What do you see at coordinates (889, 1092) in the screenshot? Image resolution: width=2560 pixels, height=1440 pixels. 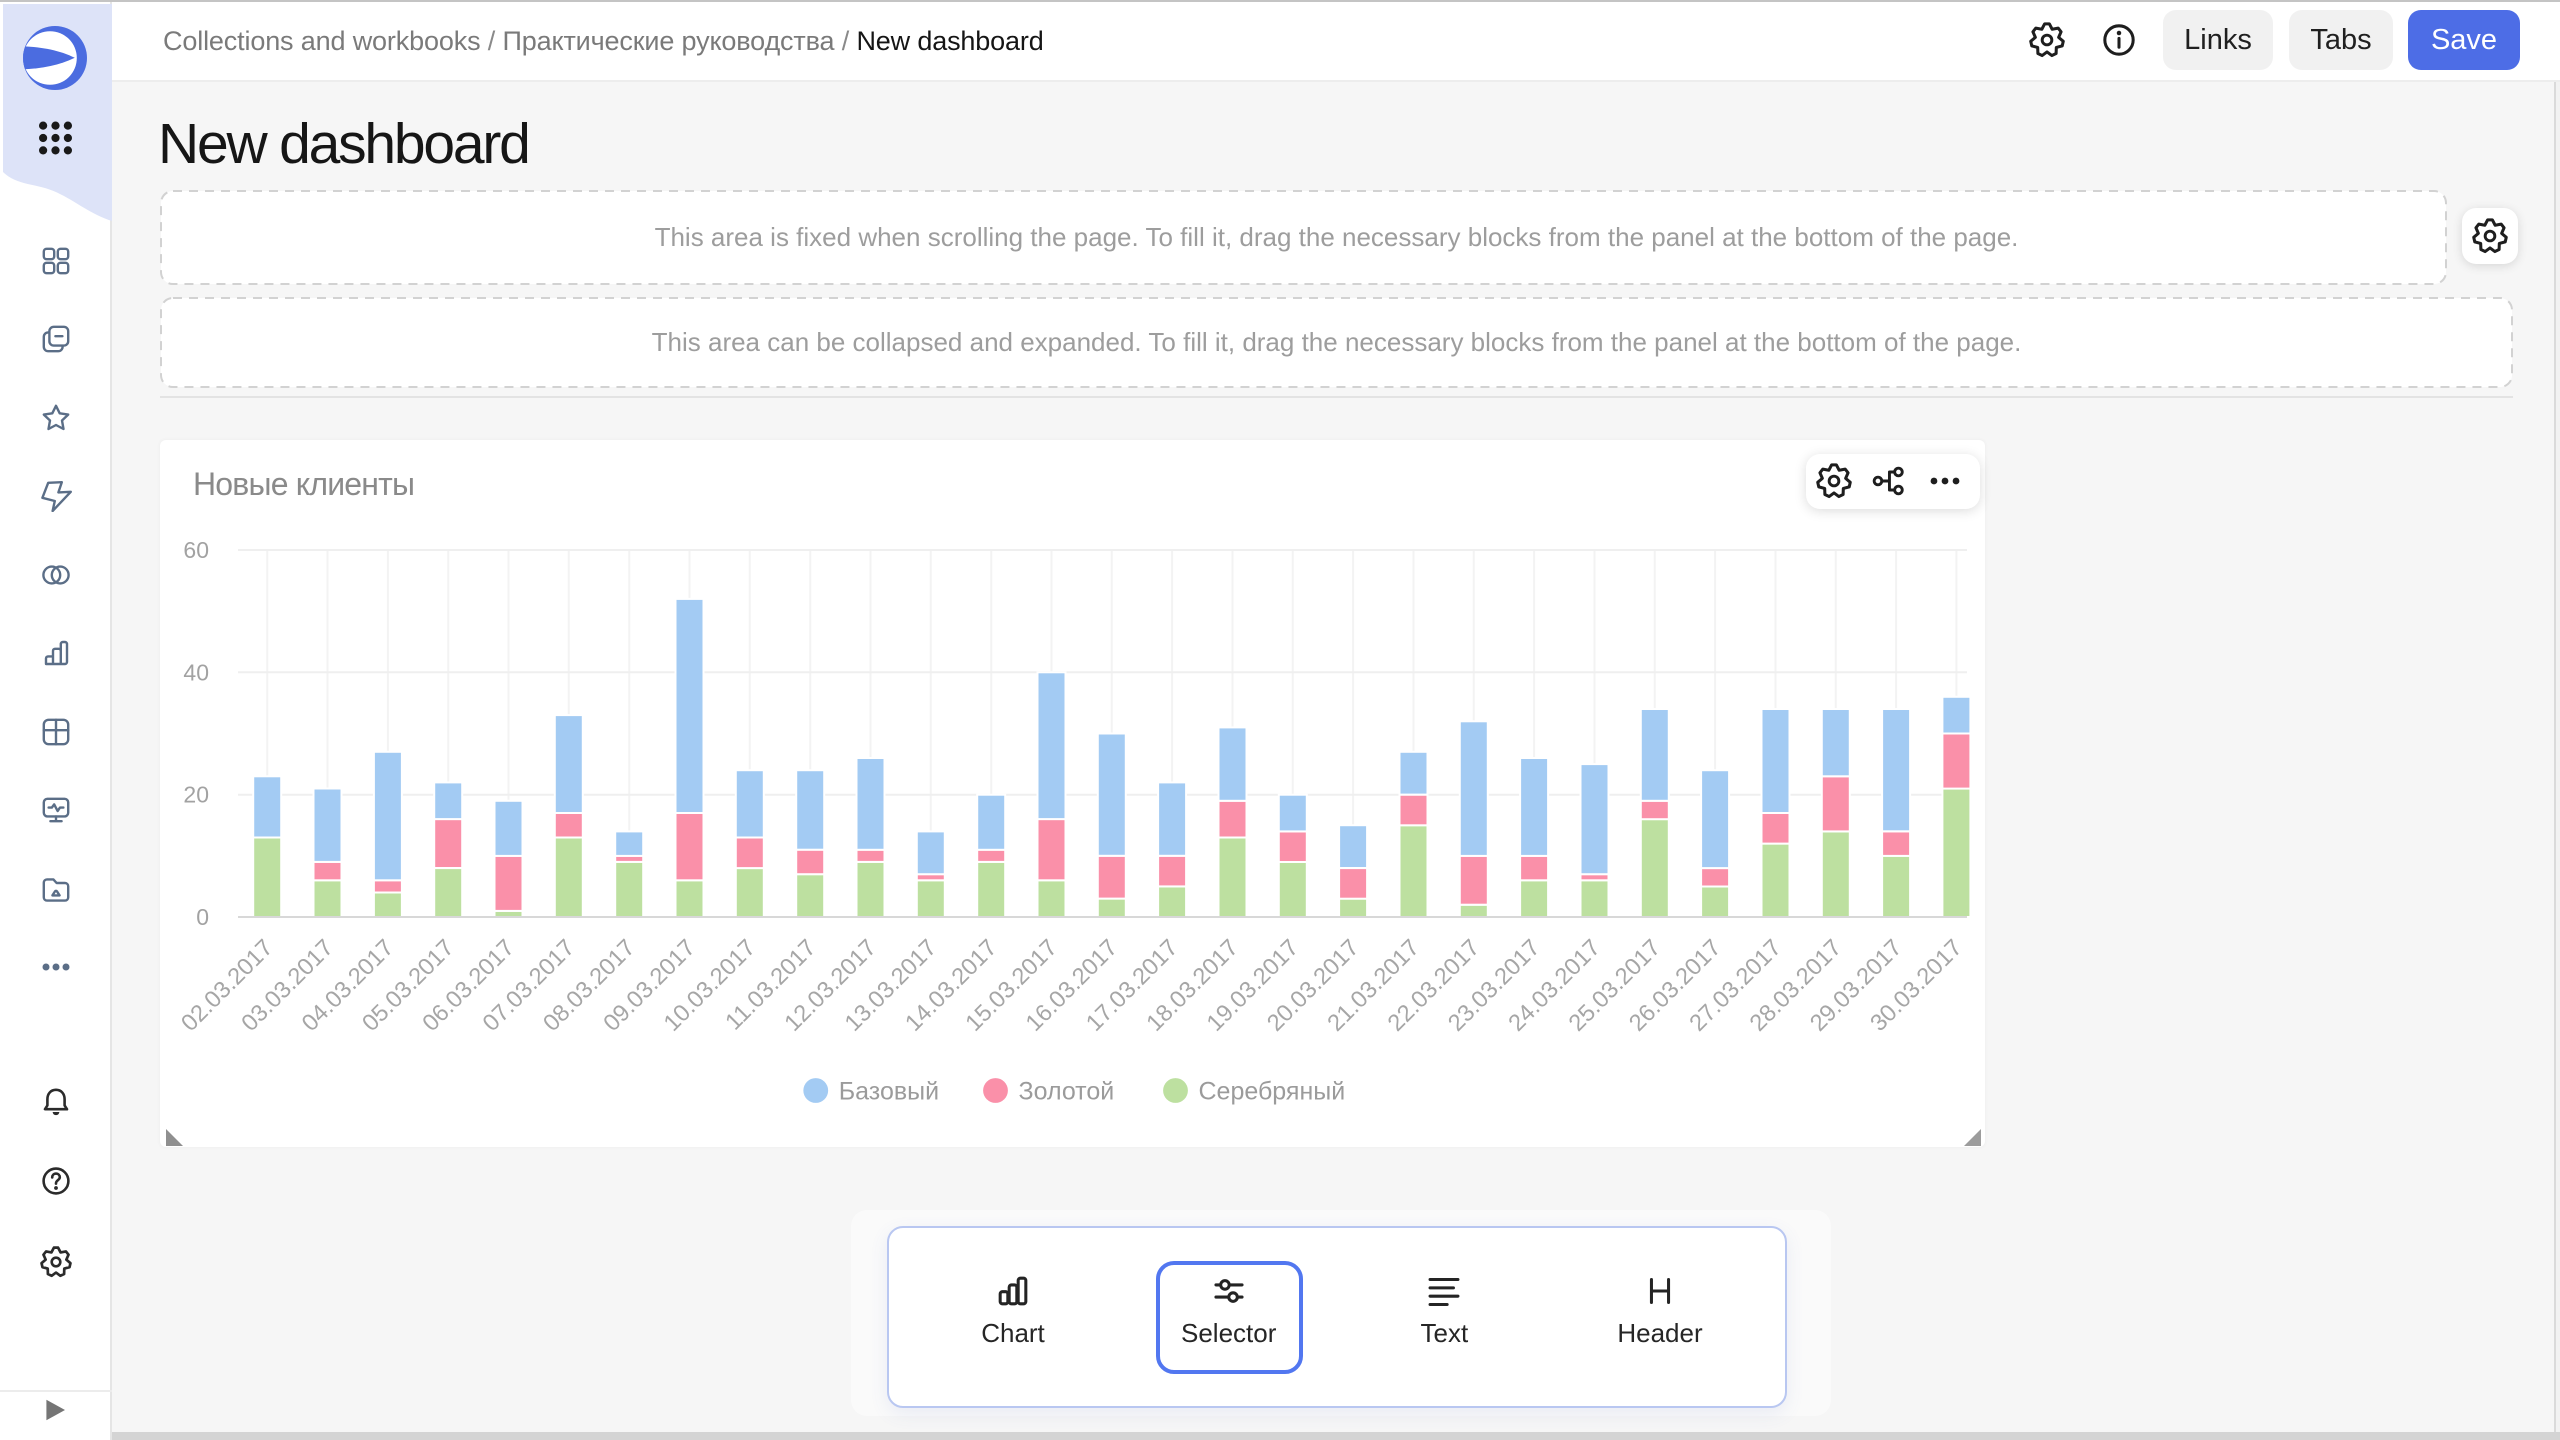 I see `svg-text: Базовый` at bounding box center [889, 1092].